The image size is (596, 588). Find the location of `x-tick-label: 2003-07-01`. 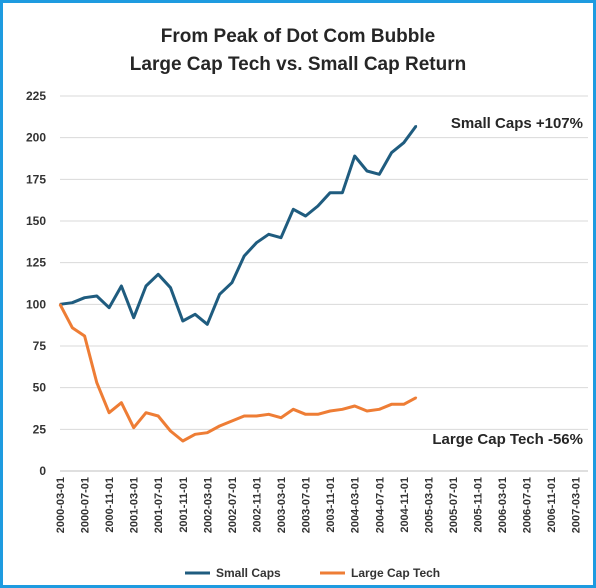

x-tick-label: 2003-07-01 is located at coordinates (307, 505).